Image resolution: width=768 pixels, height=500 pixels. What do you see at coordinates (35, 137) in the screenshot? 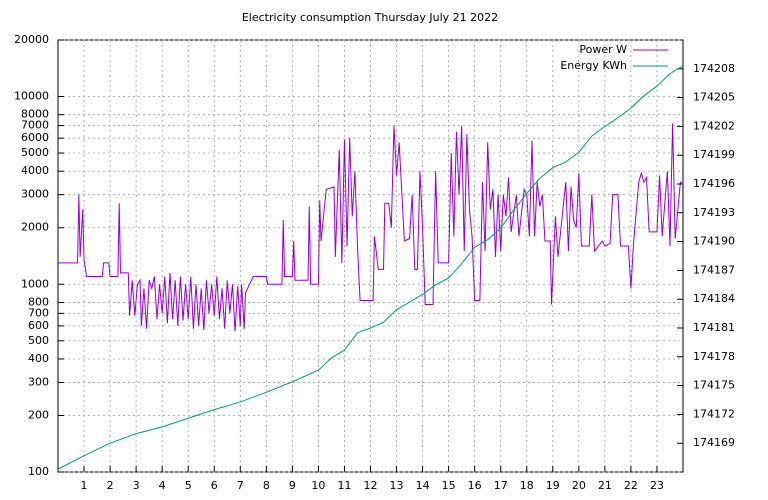
I see `y-tick-label: 6000` at bounding box center [35, 137].